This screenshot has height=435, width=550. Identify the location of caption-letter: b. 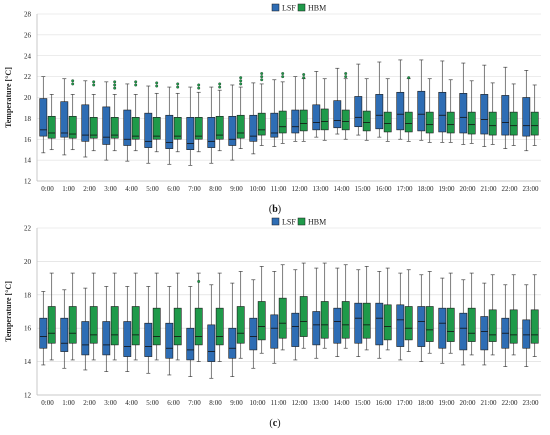
(275, 209).